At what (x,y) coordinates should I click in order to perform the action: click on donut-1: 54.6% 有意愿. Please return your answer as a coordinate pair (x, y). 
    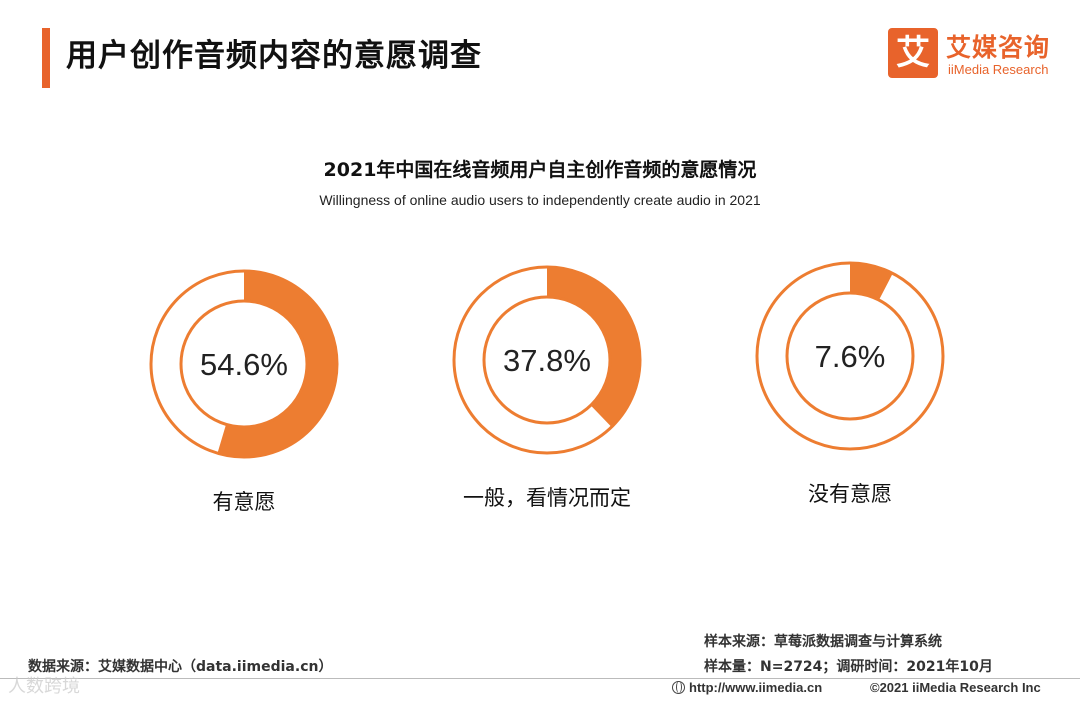
    Looking at the image, I should click on (244, 391).